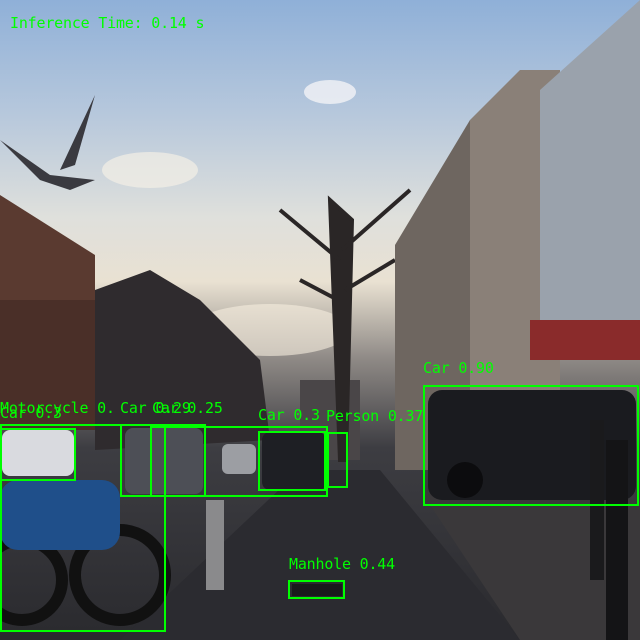 This screenshot has width=640, height=640. I want to click on car-center, so click(294, 461).